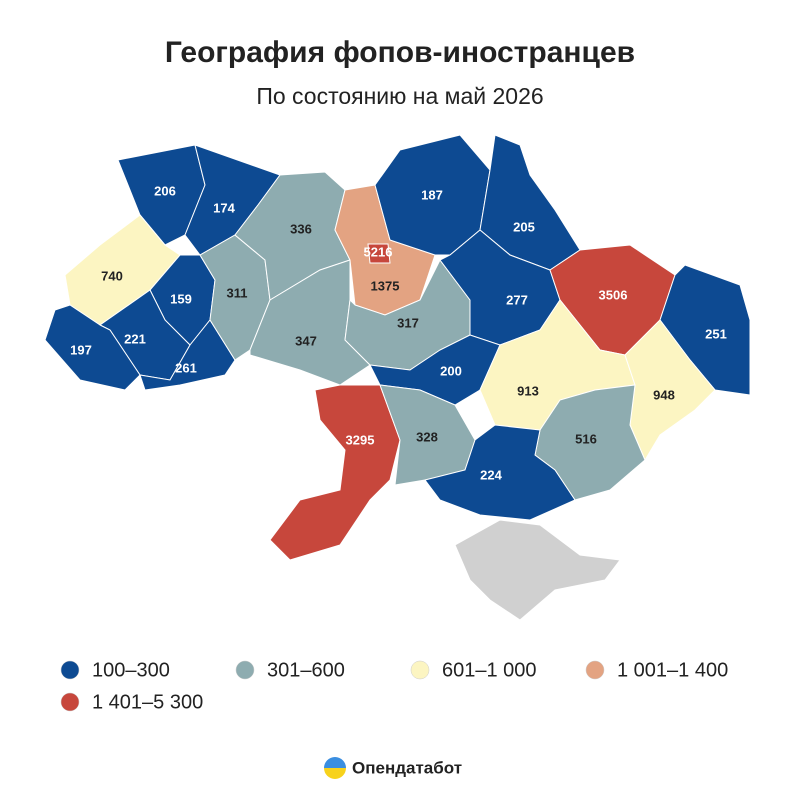 This screenshot has width=800, height=800. Describe the element at coordinates (399, 96) in the screenshot. I see `subtitle: По состоянию на май 2026` at that location.